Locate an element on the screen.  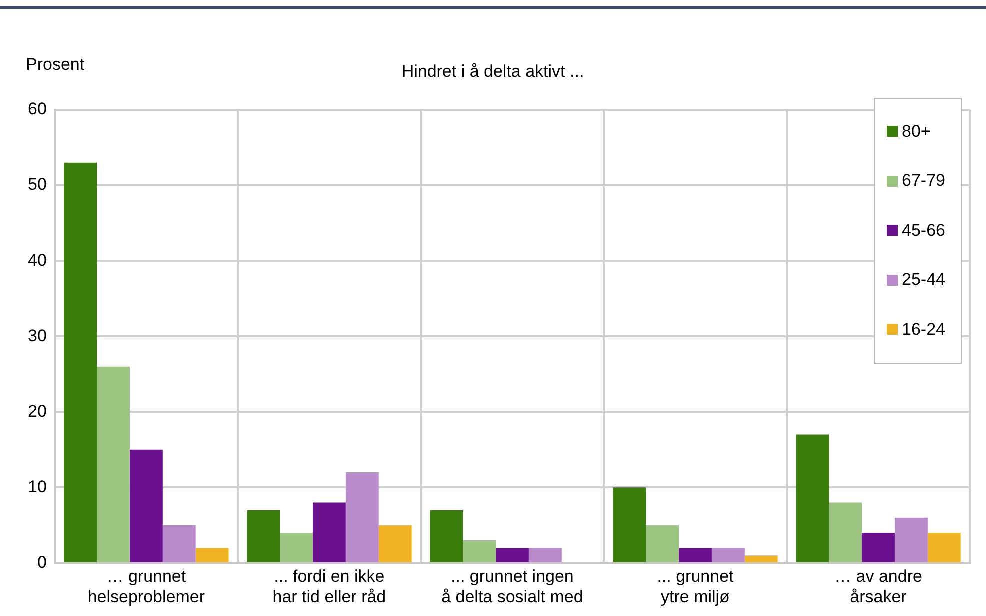
x-tick-label: … grunnet helseproblemer is located at coordinates (147, 586).